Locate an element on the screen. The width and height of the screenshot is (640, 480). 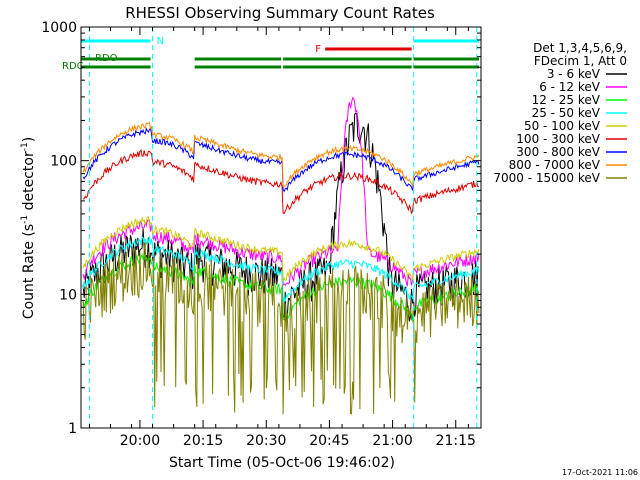
legend-item-label: 50 - 100 keV is located at coordinates (562, 126).